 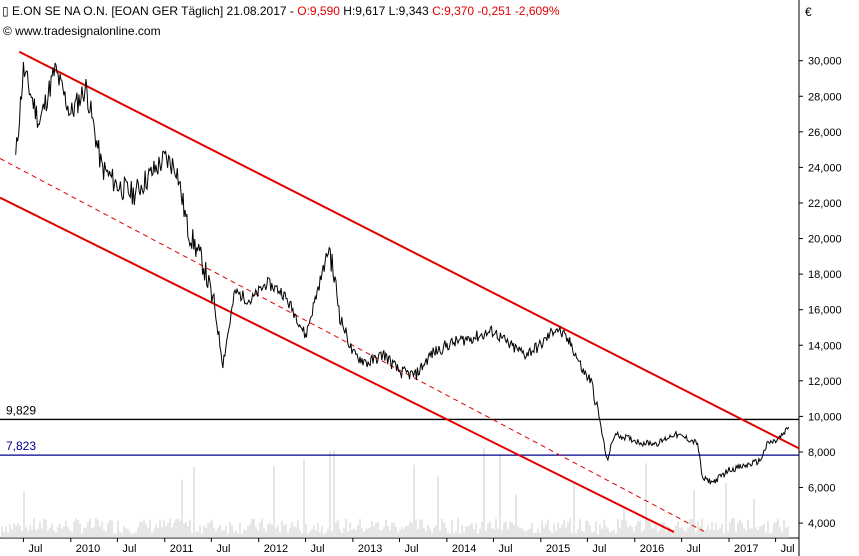 What do you see at coordinates (822, 453) in the screenshot?
I see `y-tick-label: 8,000` at bounding box center [822, 453].